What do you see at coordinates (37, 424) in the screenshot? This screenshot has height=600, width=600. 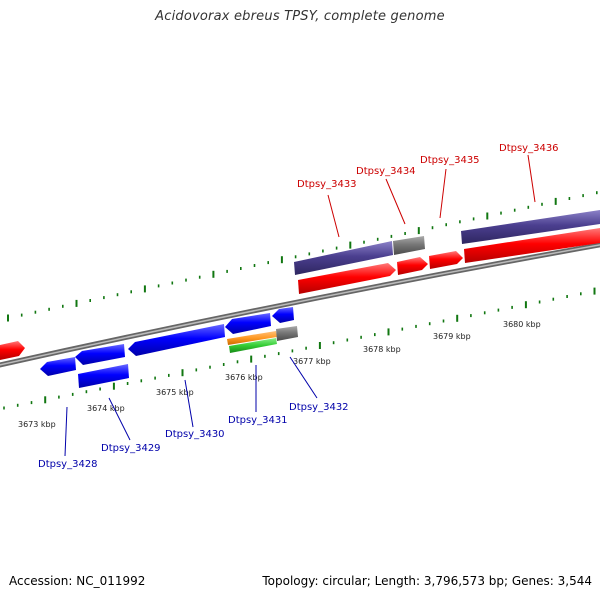 I see `ruler-label: 3673 kbp` at bounding box center [37, 424].